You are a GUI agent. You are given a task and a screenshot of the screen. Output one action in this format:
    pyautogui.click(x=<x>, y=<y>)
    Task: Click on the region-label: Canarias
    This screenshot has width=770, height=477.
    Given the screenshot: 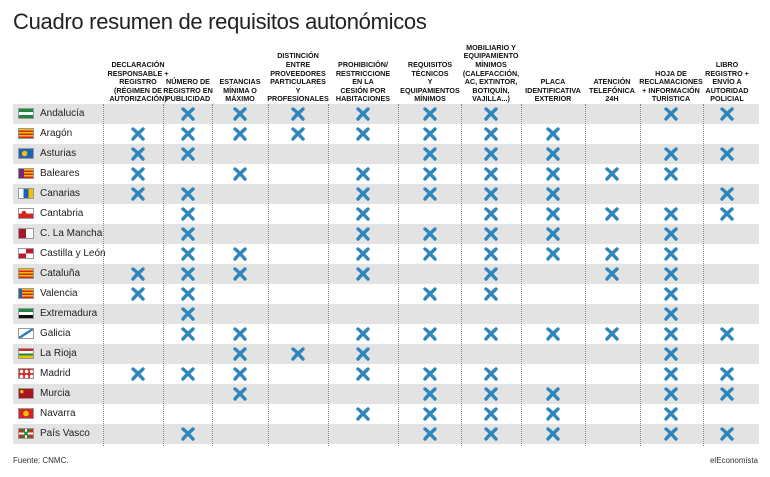 What is the action you would take?
    pyautogui.click(x=60, y=193)
    